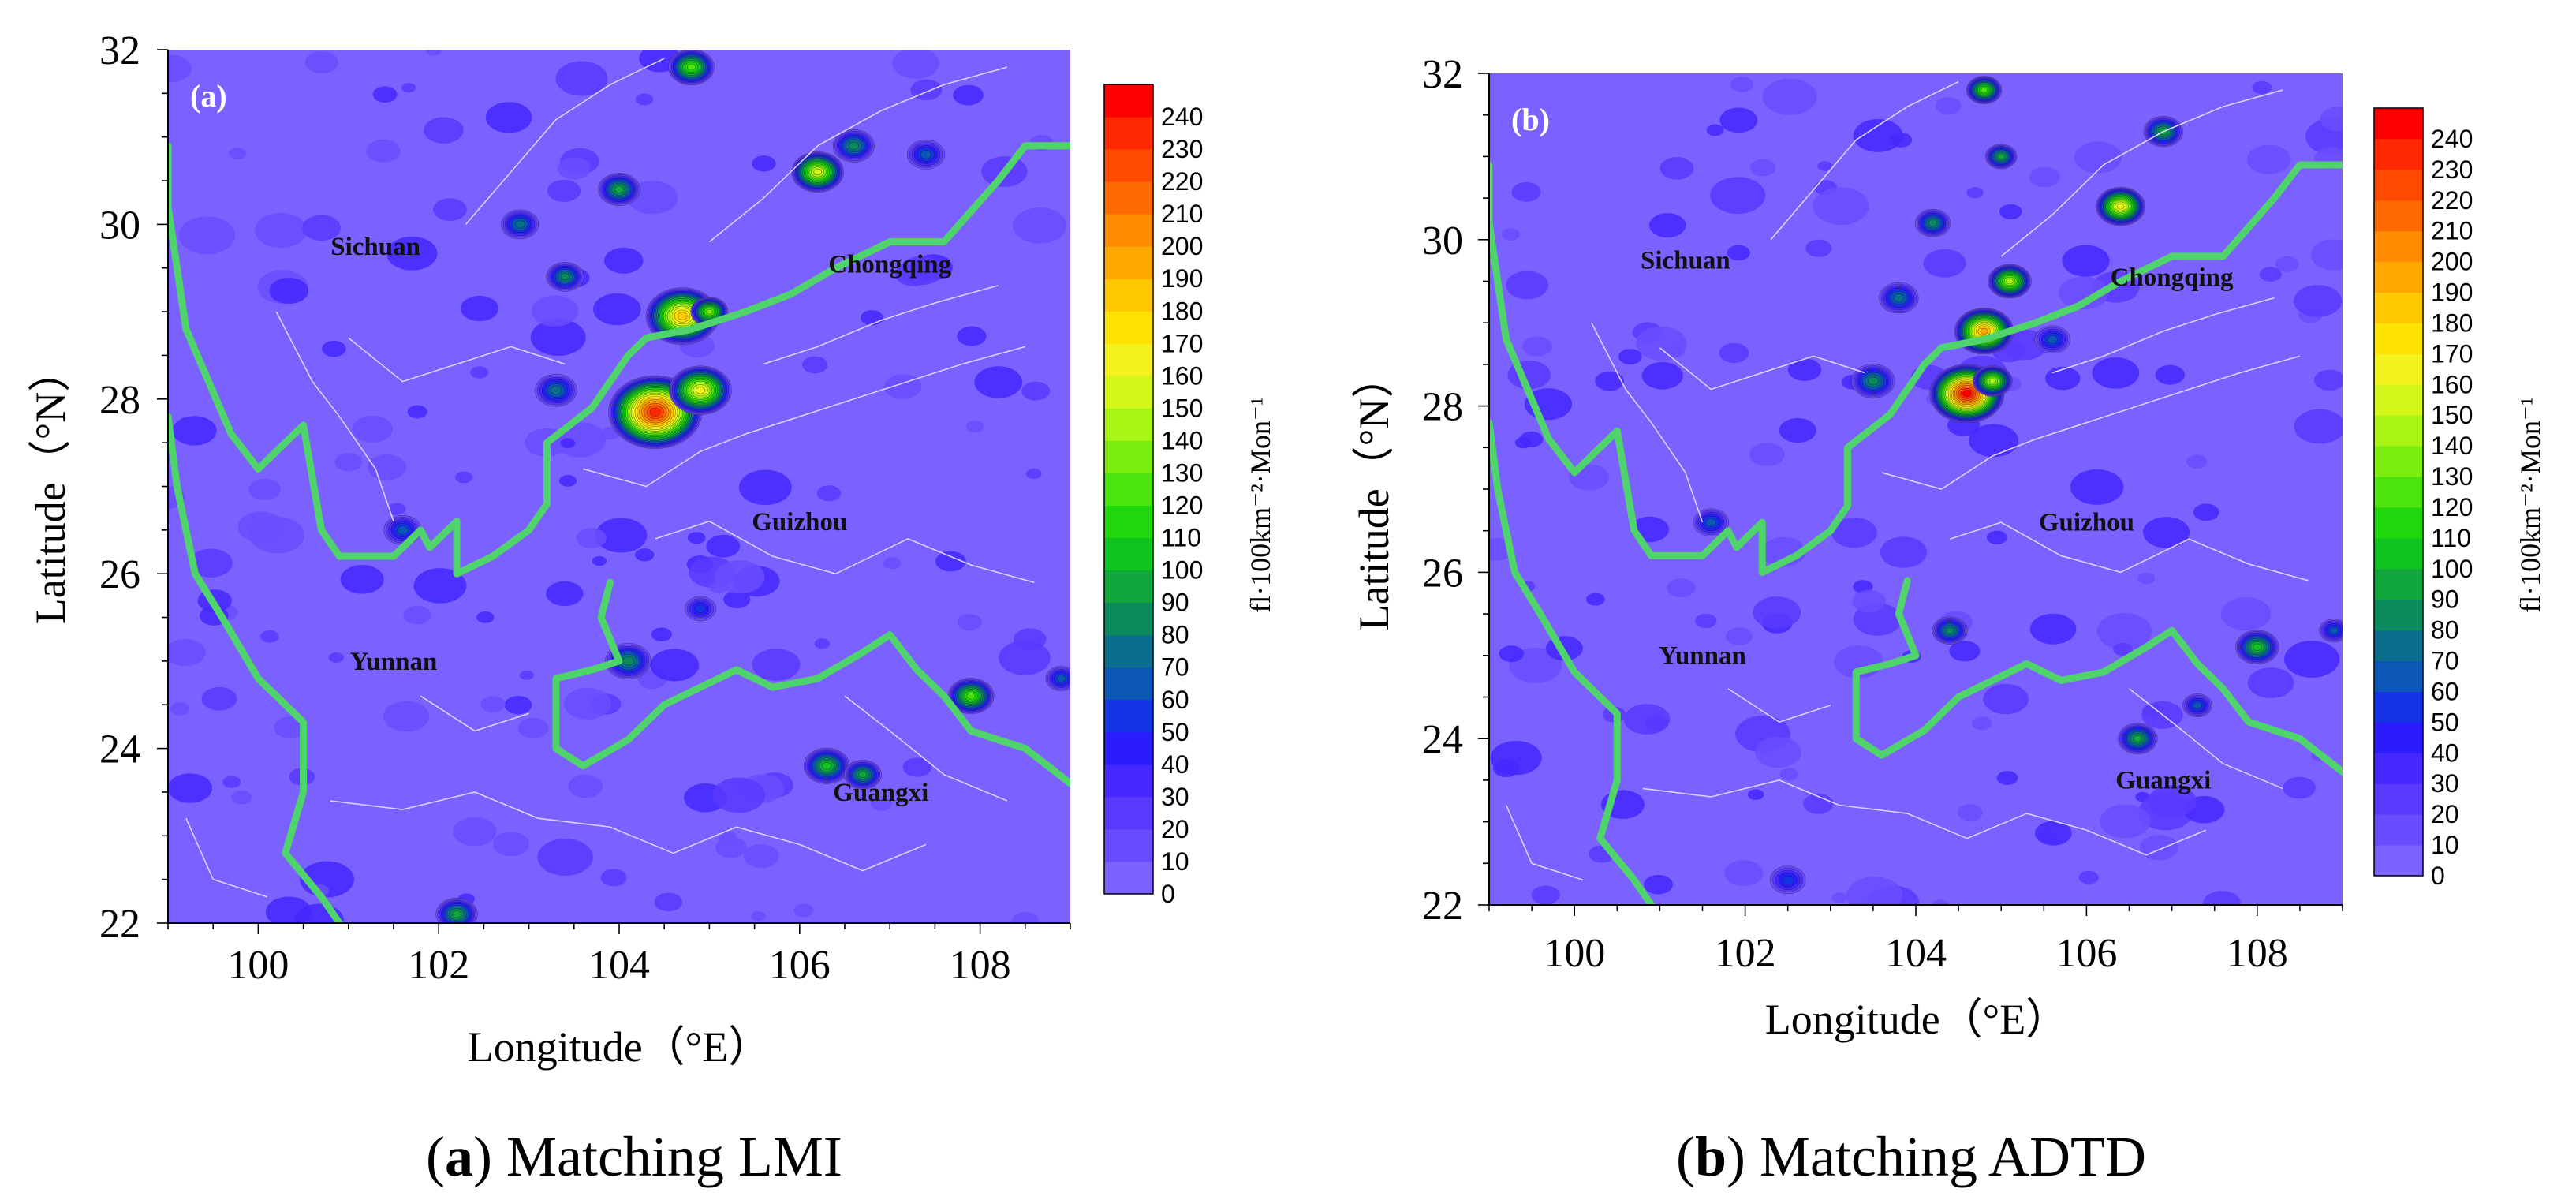  Describe the element at coordinates (1182, 149) in the screenshot. I see `colorbar-tick-label: 230` at that location.